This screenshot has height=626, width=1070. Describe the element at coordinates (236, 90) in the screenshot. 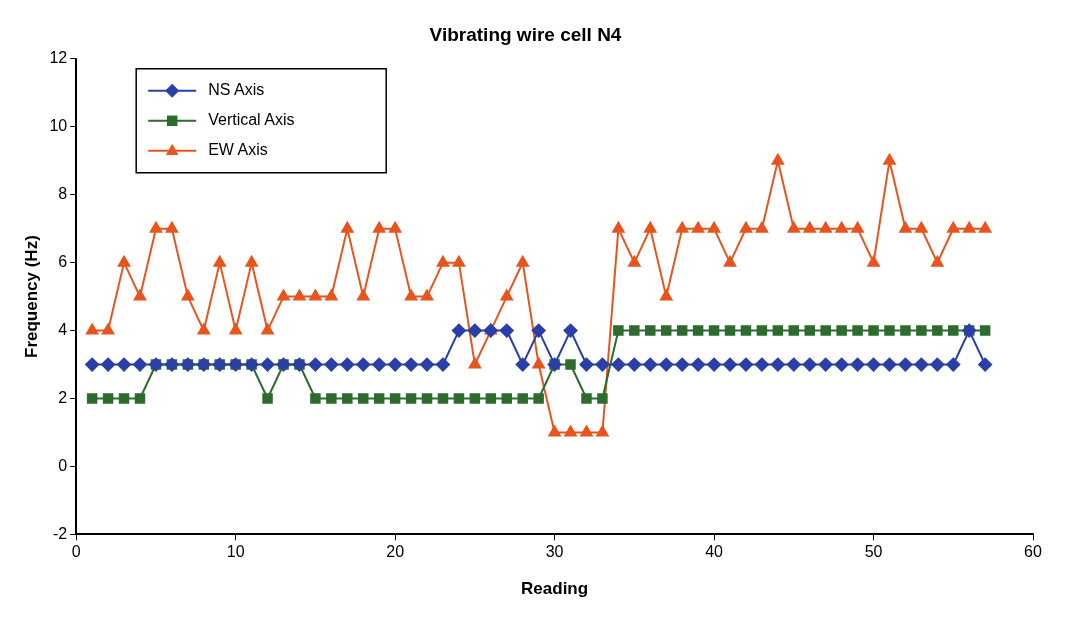

I see `legend-label: NS Axis` at that location.